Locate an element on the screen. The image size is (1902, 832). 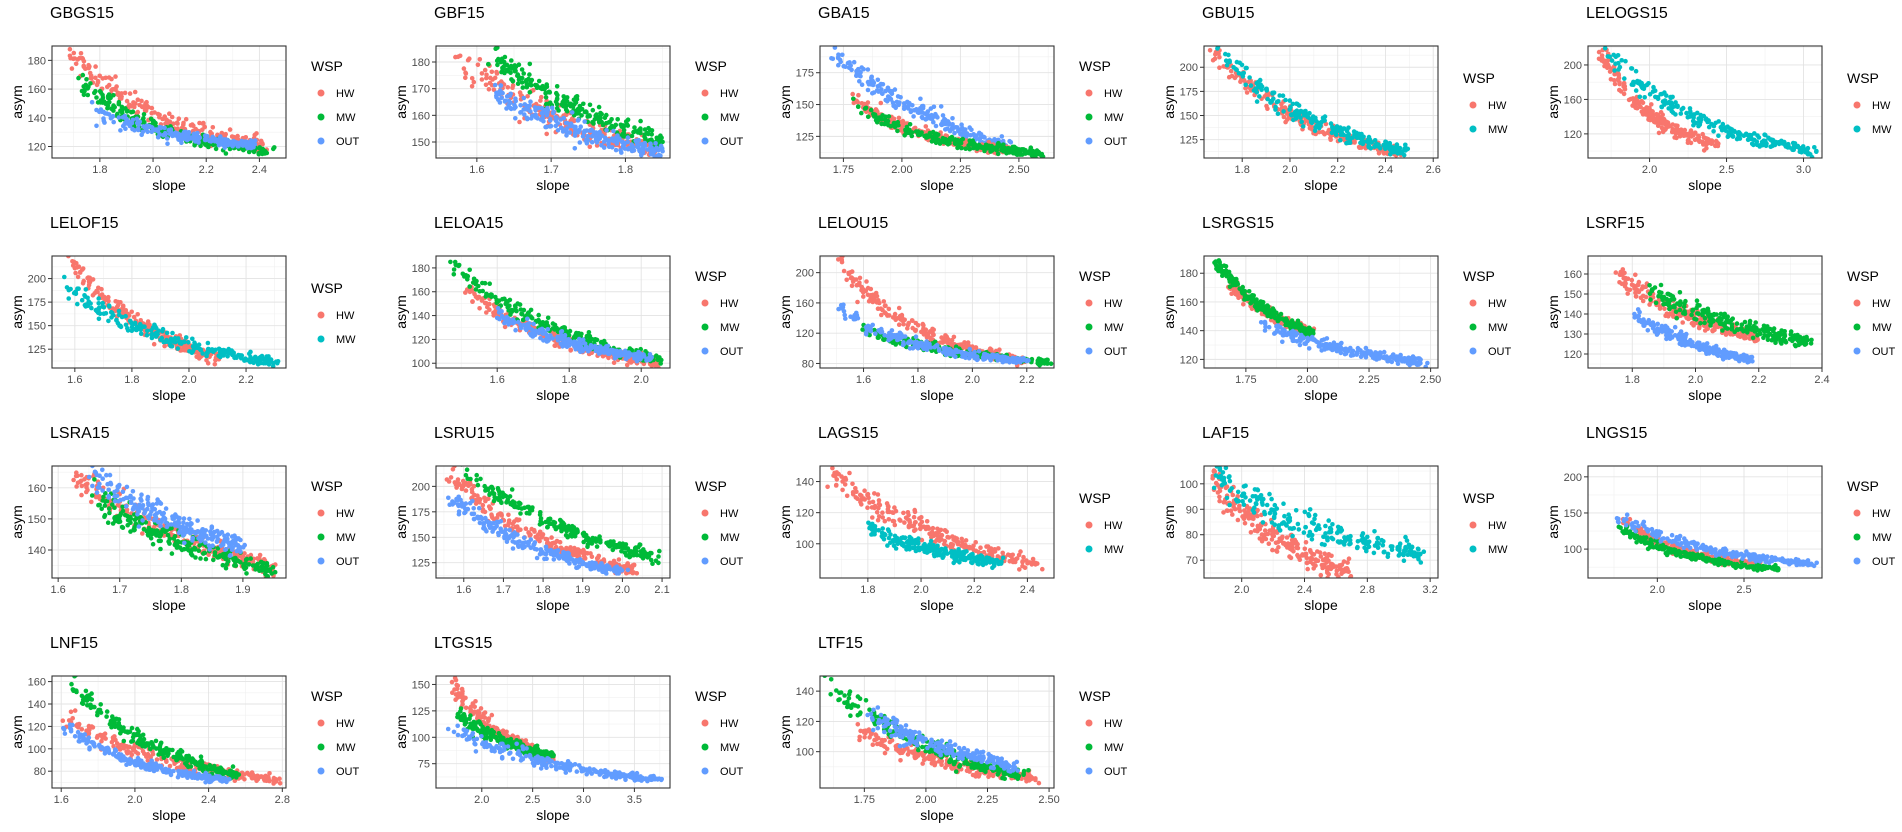
y-tick-label: 150 is located at coordinates (1189, 117).